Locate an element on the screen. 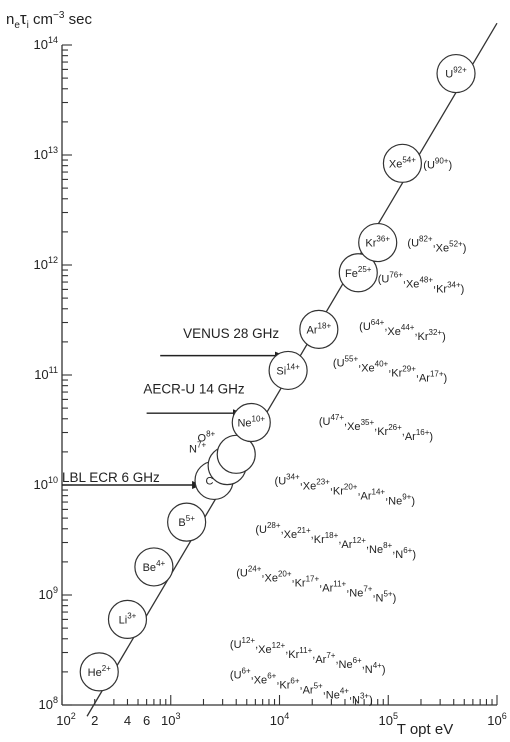 This screenshot has height=742, width=510. ion-point: U92+ is located at coordinates (456, 73).